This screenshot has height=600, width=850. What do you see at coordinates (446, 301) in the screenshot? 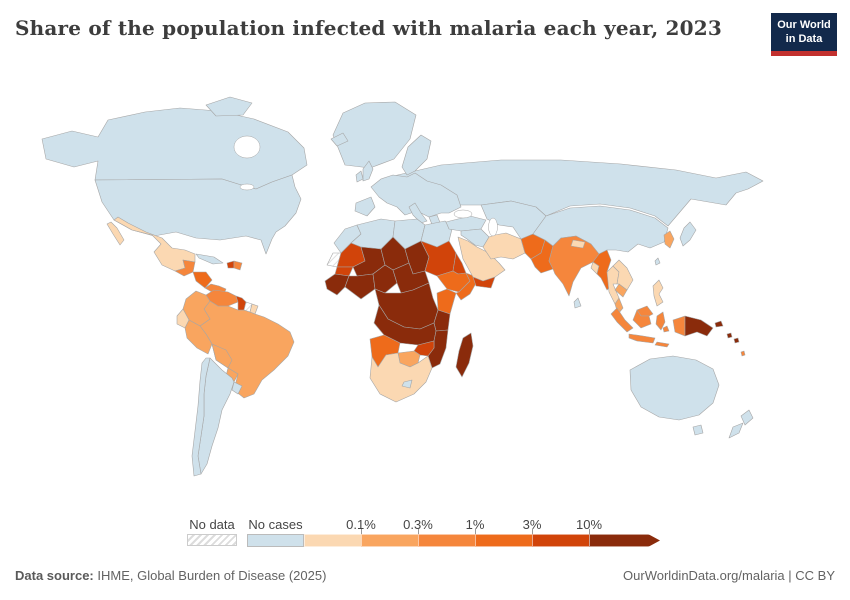
I see `country-kenya` at bounding box center [446, 301].